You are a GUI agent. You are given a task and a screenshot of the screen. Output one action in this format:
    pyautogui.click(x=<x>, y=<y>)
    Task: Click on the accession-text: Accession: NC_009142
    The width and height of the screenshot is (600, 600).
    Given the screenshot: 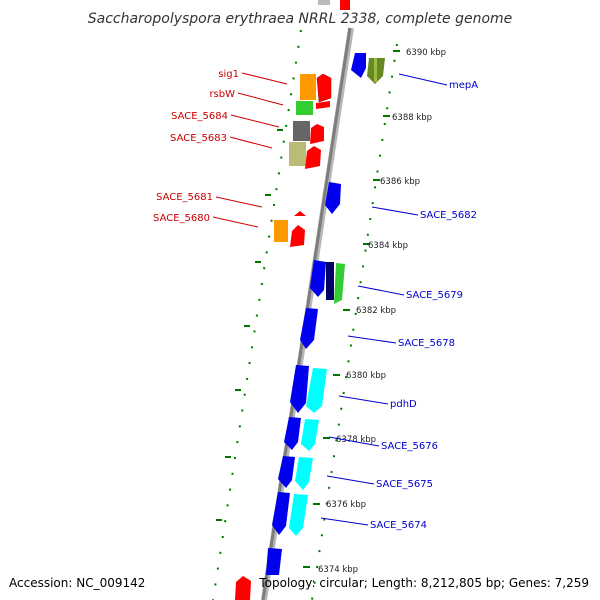 What is the action you would take?
    pyautogui.click(x=77, y=583)
    